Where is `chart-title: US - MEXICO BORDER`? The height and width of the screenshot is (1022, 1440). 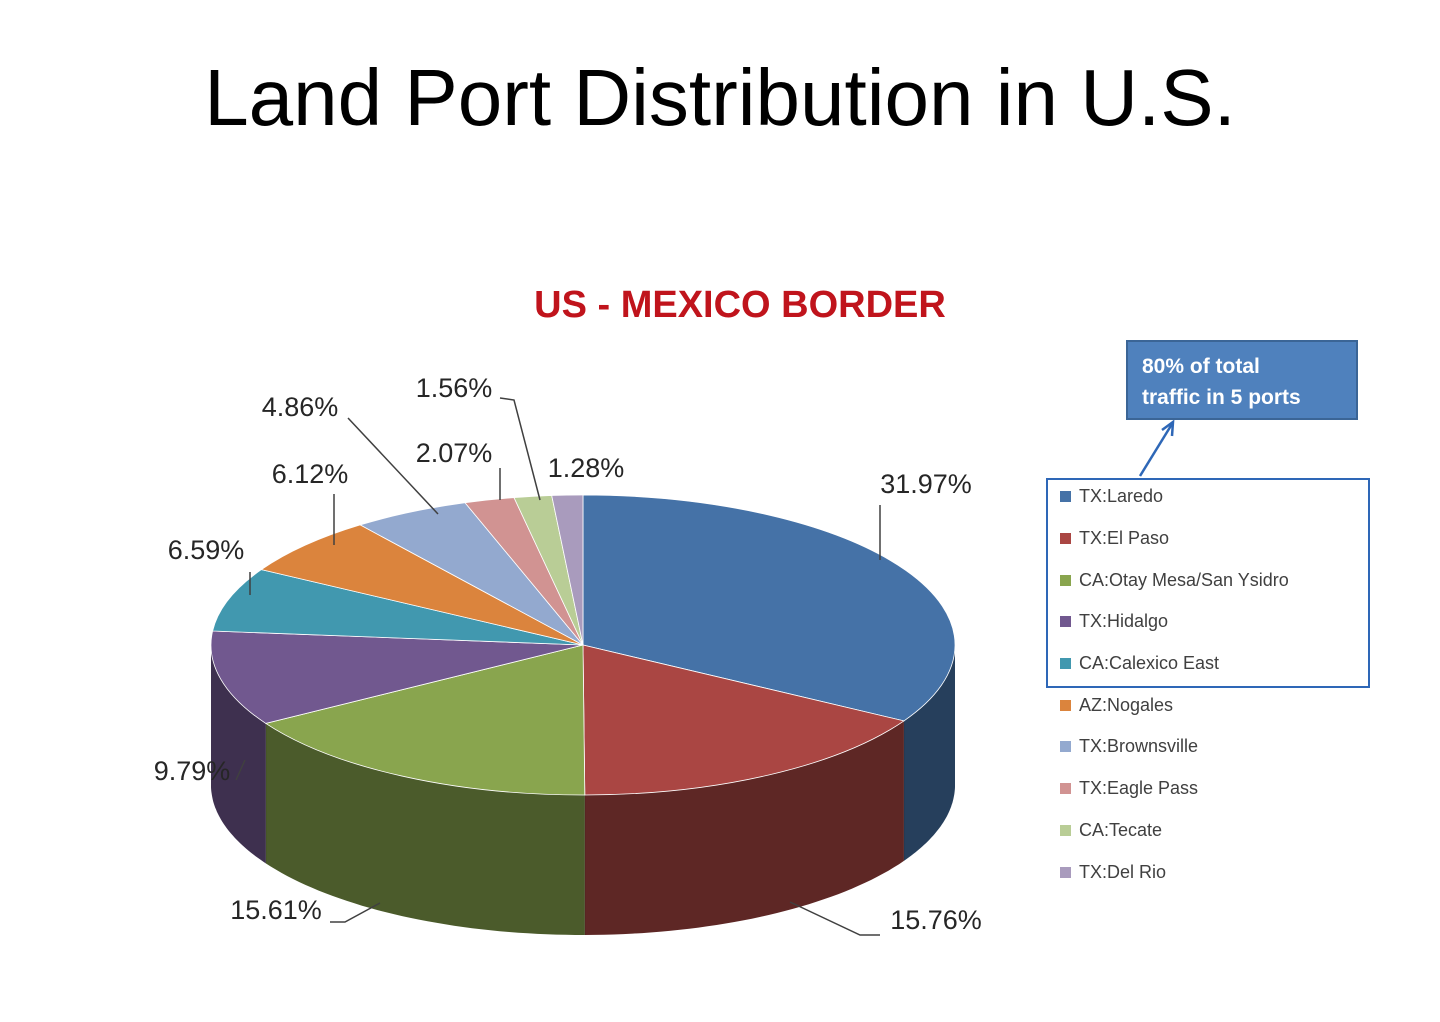
chart-title: US - MEXICO BORDER is located at coordinates (740, 305).